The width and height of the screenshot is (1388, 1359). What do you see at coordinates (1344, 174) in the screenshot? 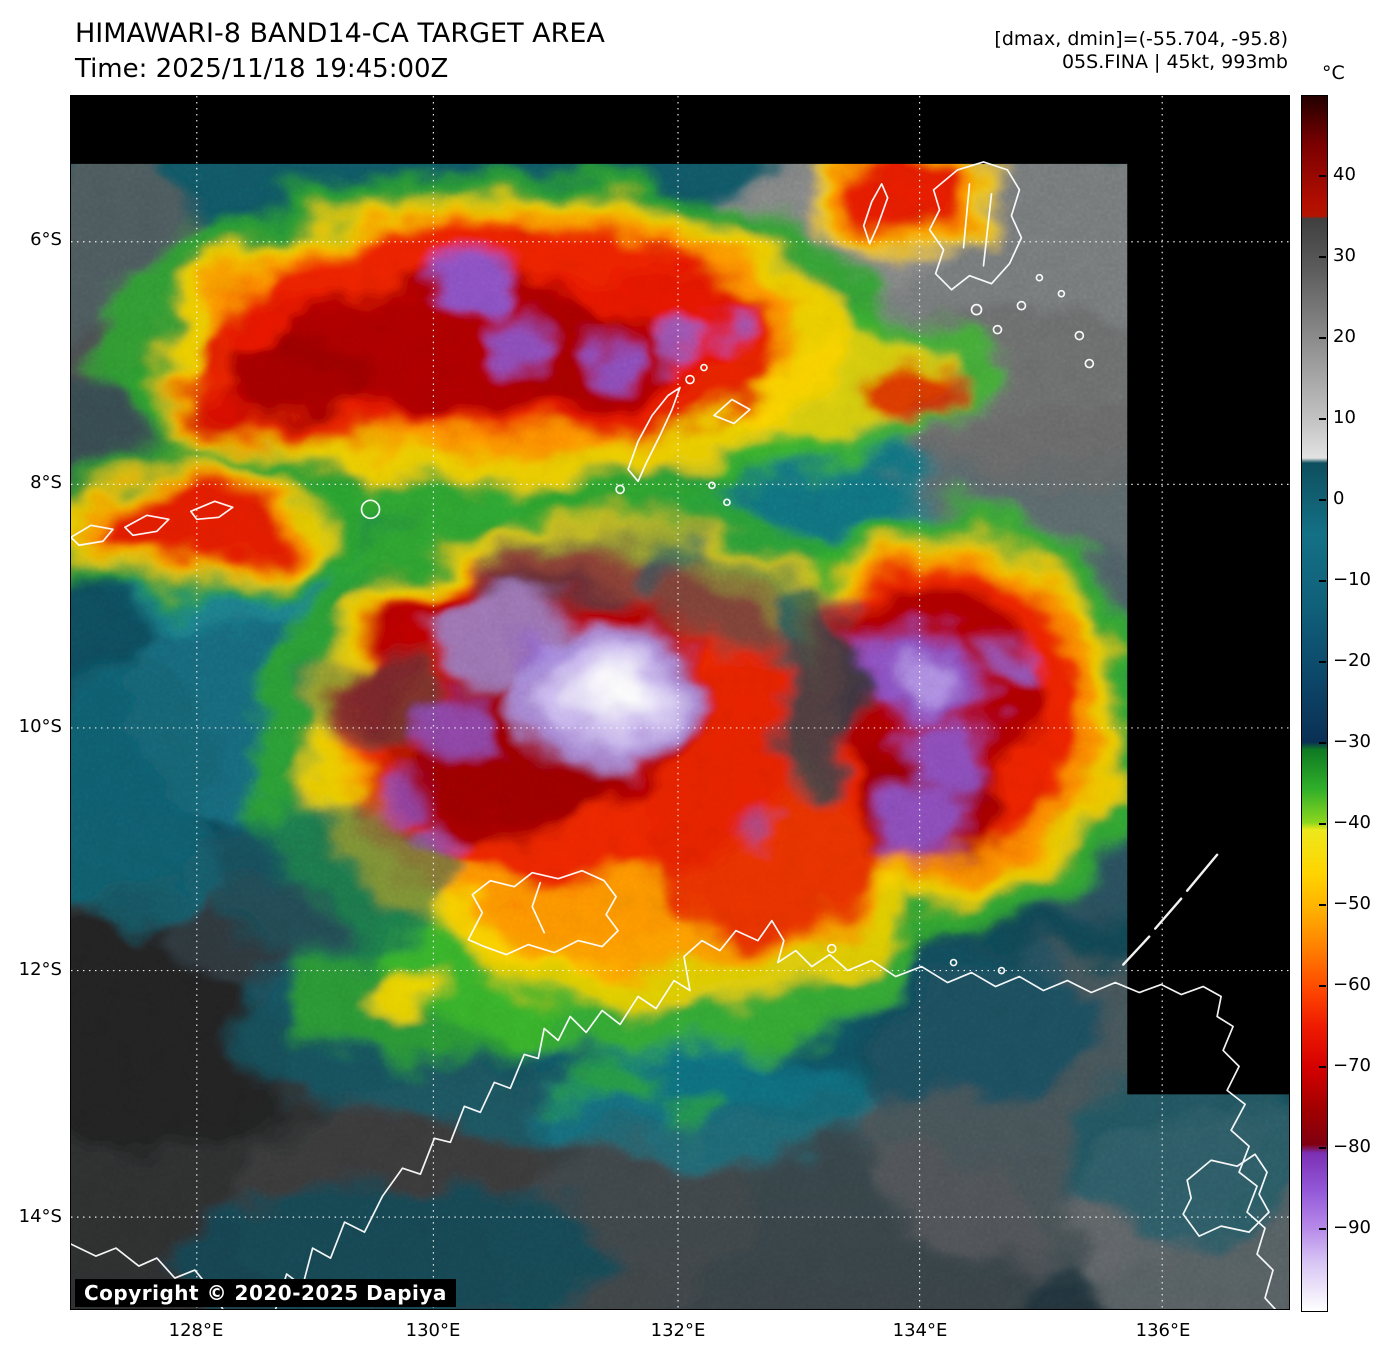
I see `colorbar-tick-label: 40` at bounding box center [1344, 174].